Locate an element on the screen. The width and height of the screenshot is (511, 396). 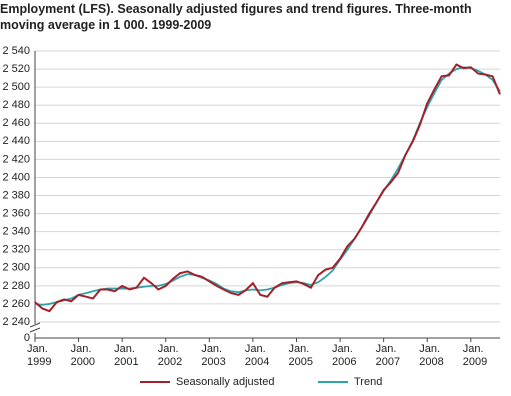
x-tick-label: Jan. 2007 is located at coordinates (388, 355).